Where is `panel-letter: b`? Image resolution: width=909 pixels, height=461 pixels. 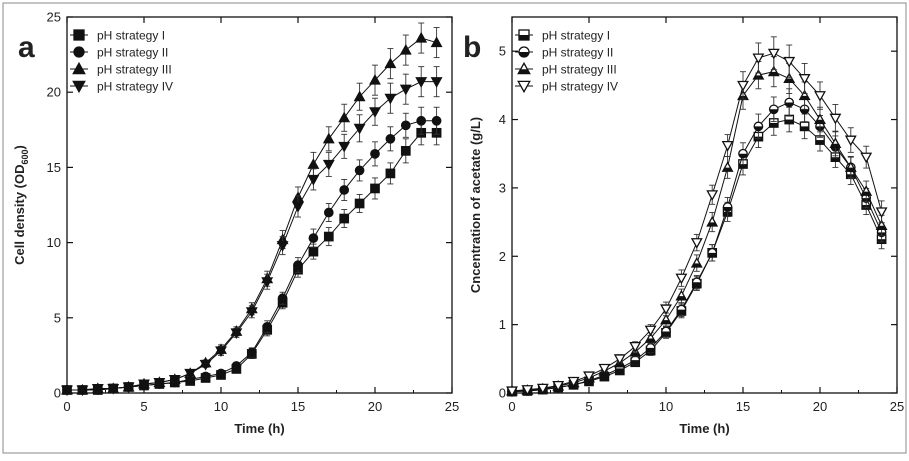
panel-letter: b is located at coordinates (472, 47).